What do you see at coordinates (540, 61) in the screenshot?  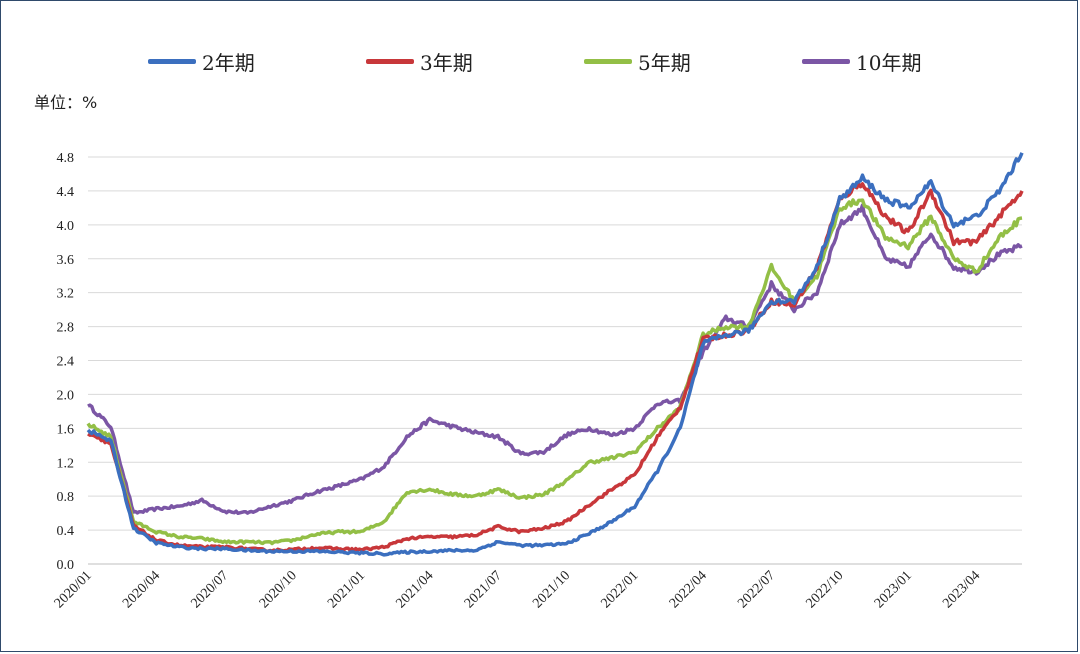 I see `legend: 2年期 3年期 5年期 10年期` at bounding box center [540, 61].